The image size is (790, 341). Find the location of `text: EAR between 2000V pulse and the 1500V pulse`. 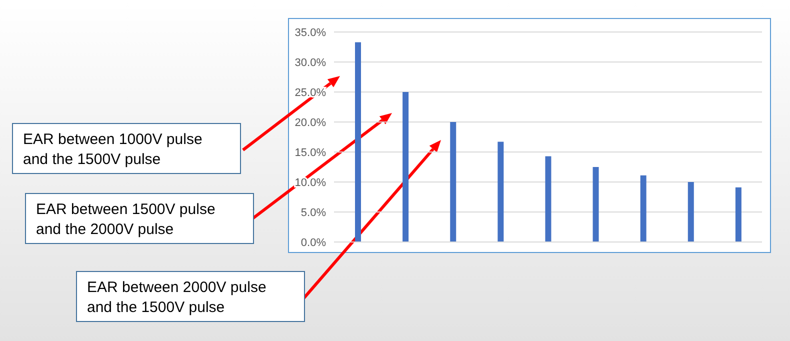

text: EAR between 2000V pulse and the 1500V pulse is located at coordinates (177, 298).